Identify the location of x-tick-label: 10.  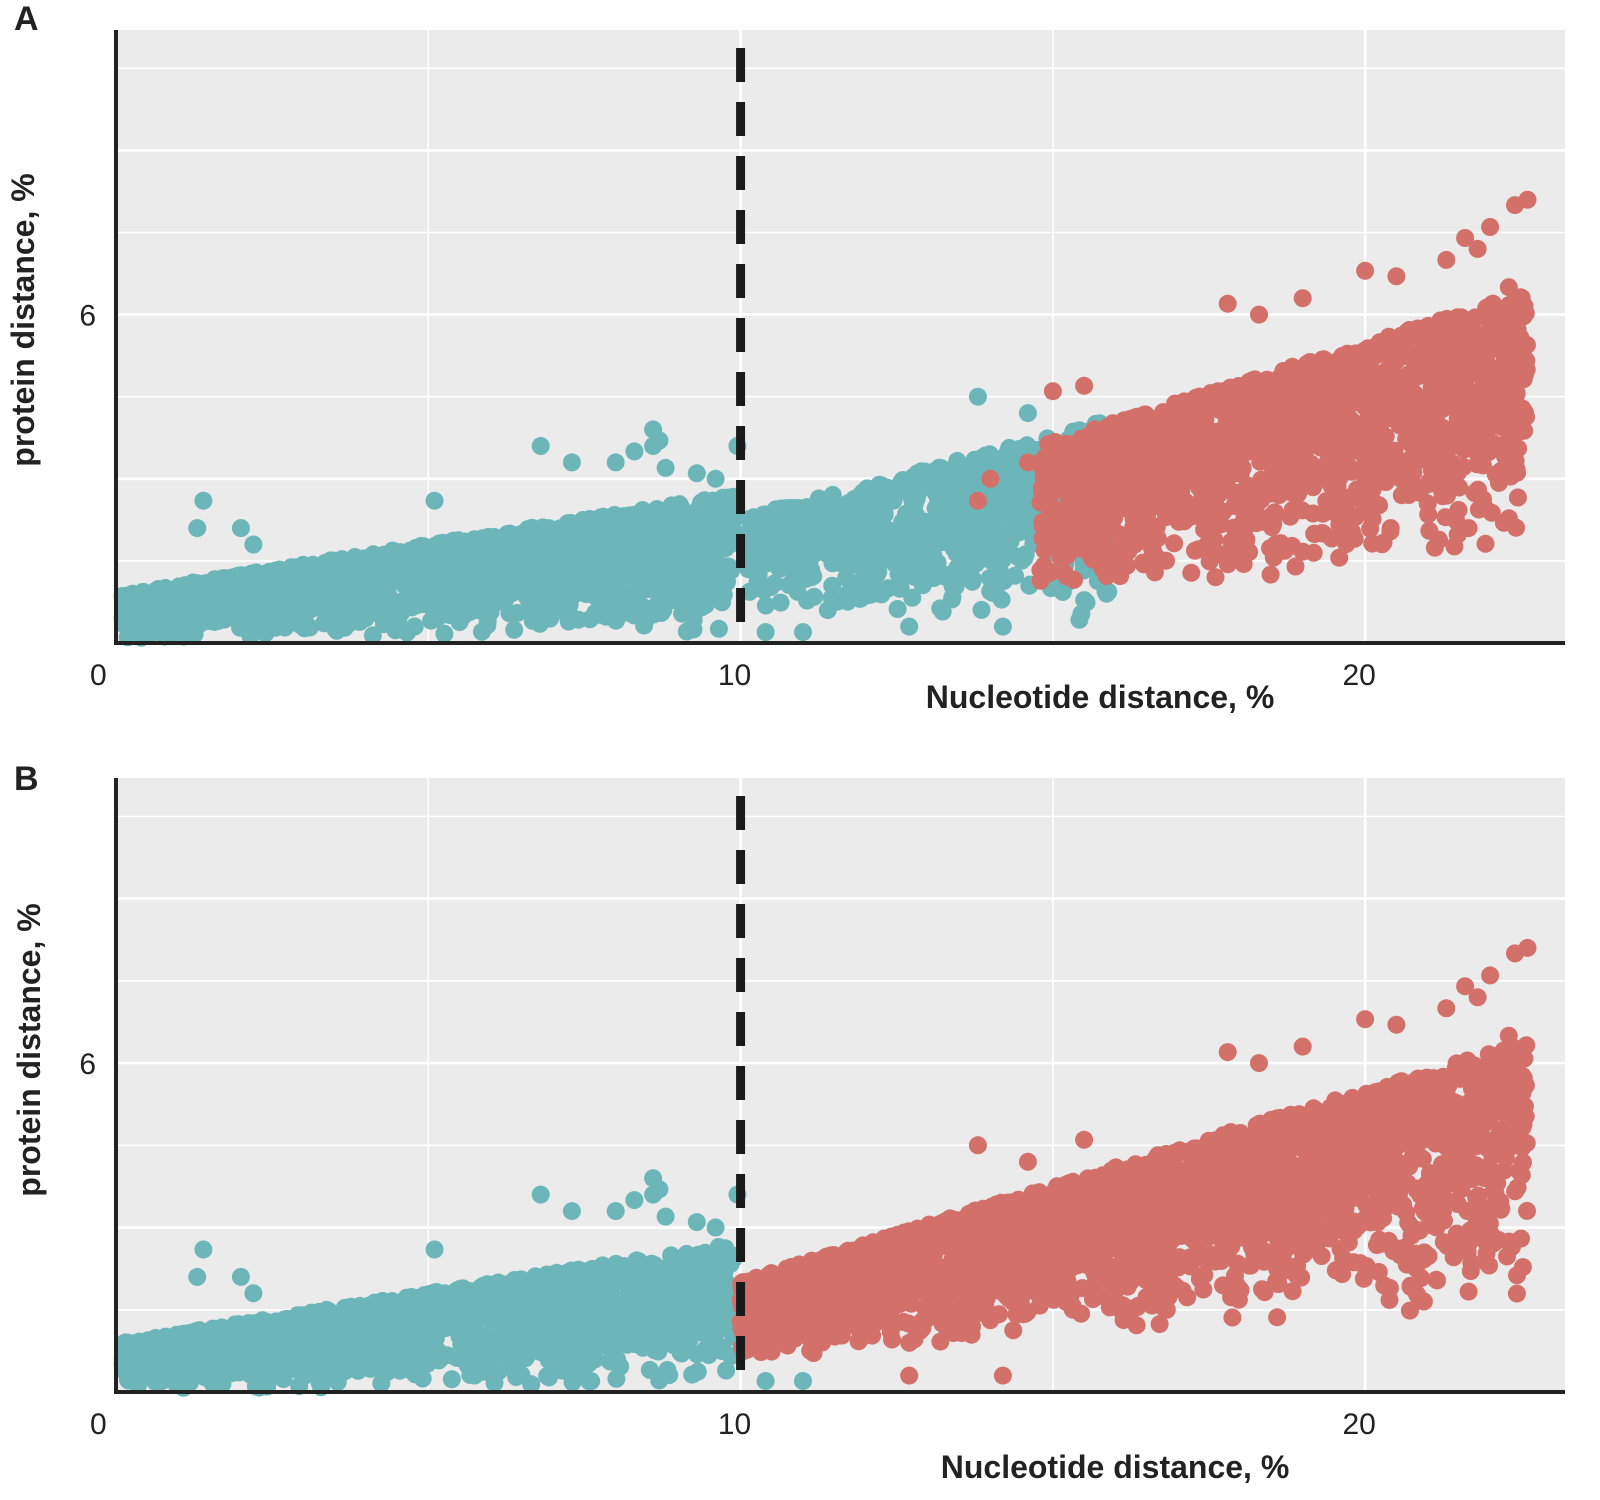
(734, 675).